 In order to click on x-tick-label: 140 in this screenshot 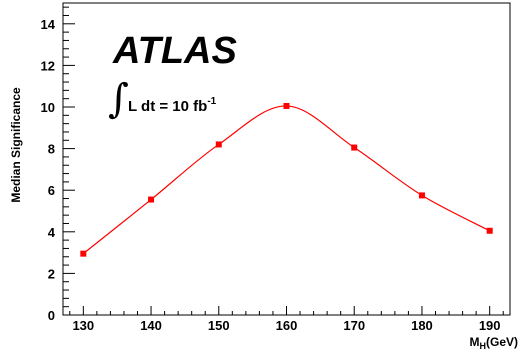, I will do `click(151, 325)`.